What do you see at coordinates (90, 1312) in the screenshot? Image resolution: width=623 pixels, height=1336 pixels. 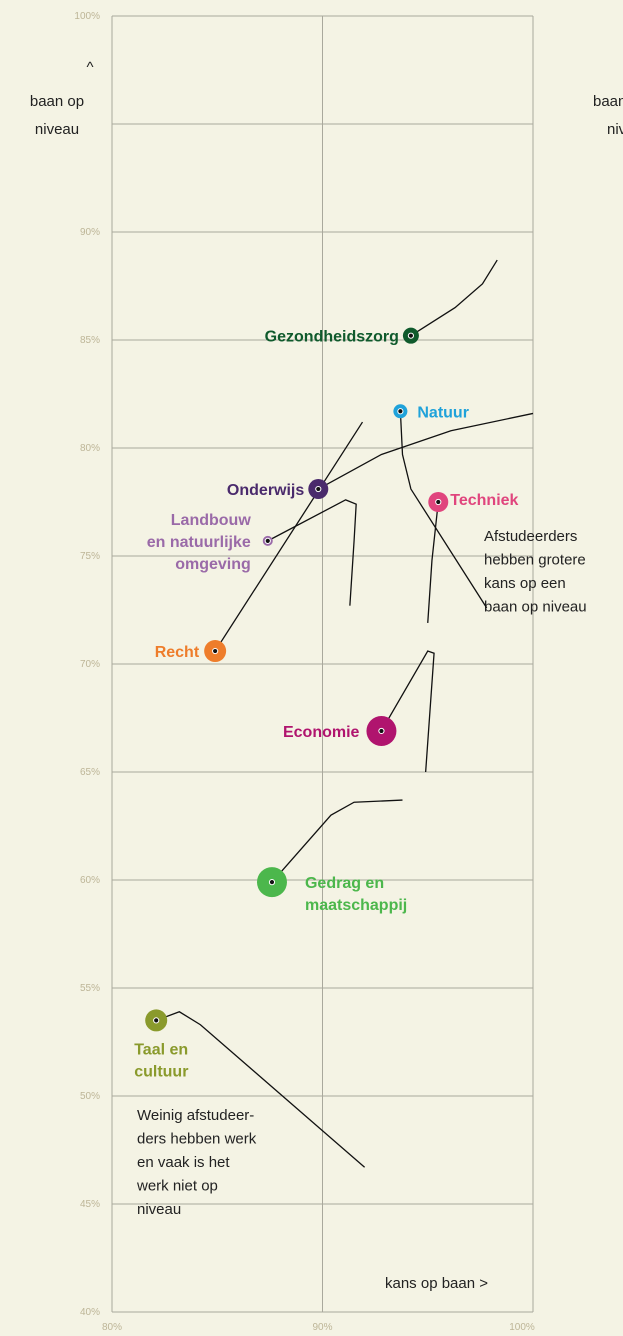 I see `y-tick-label: 40%` at bounding box center [90, 1312].